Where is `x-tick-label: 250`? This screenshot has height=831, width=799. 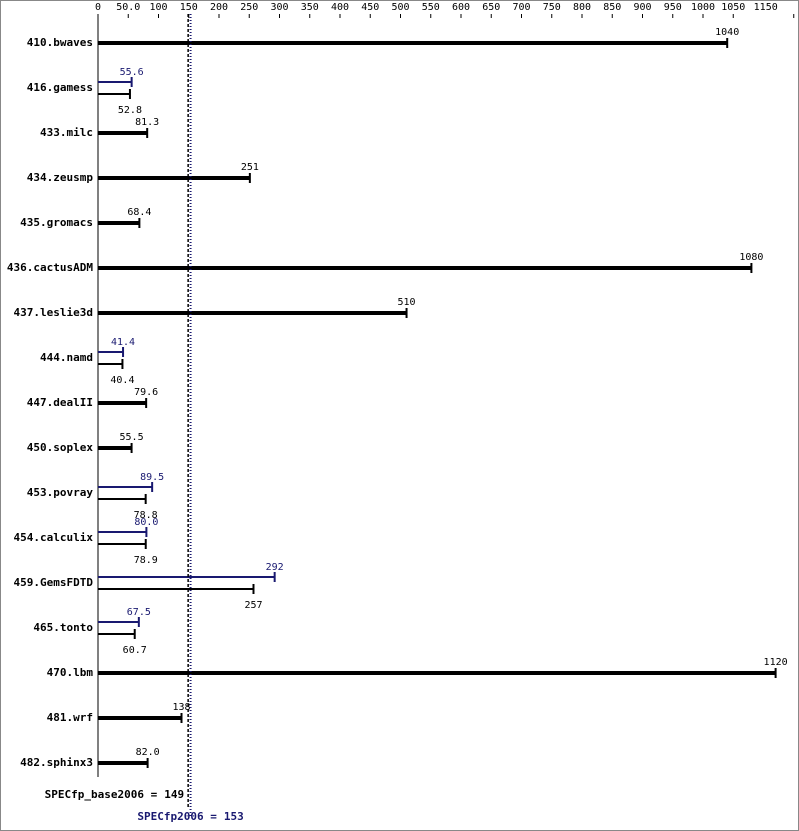 x-tick-label: 250 is located at coordinates (249, 7).